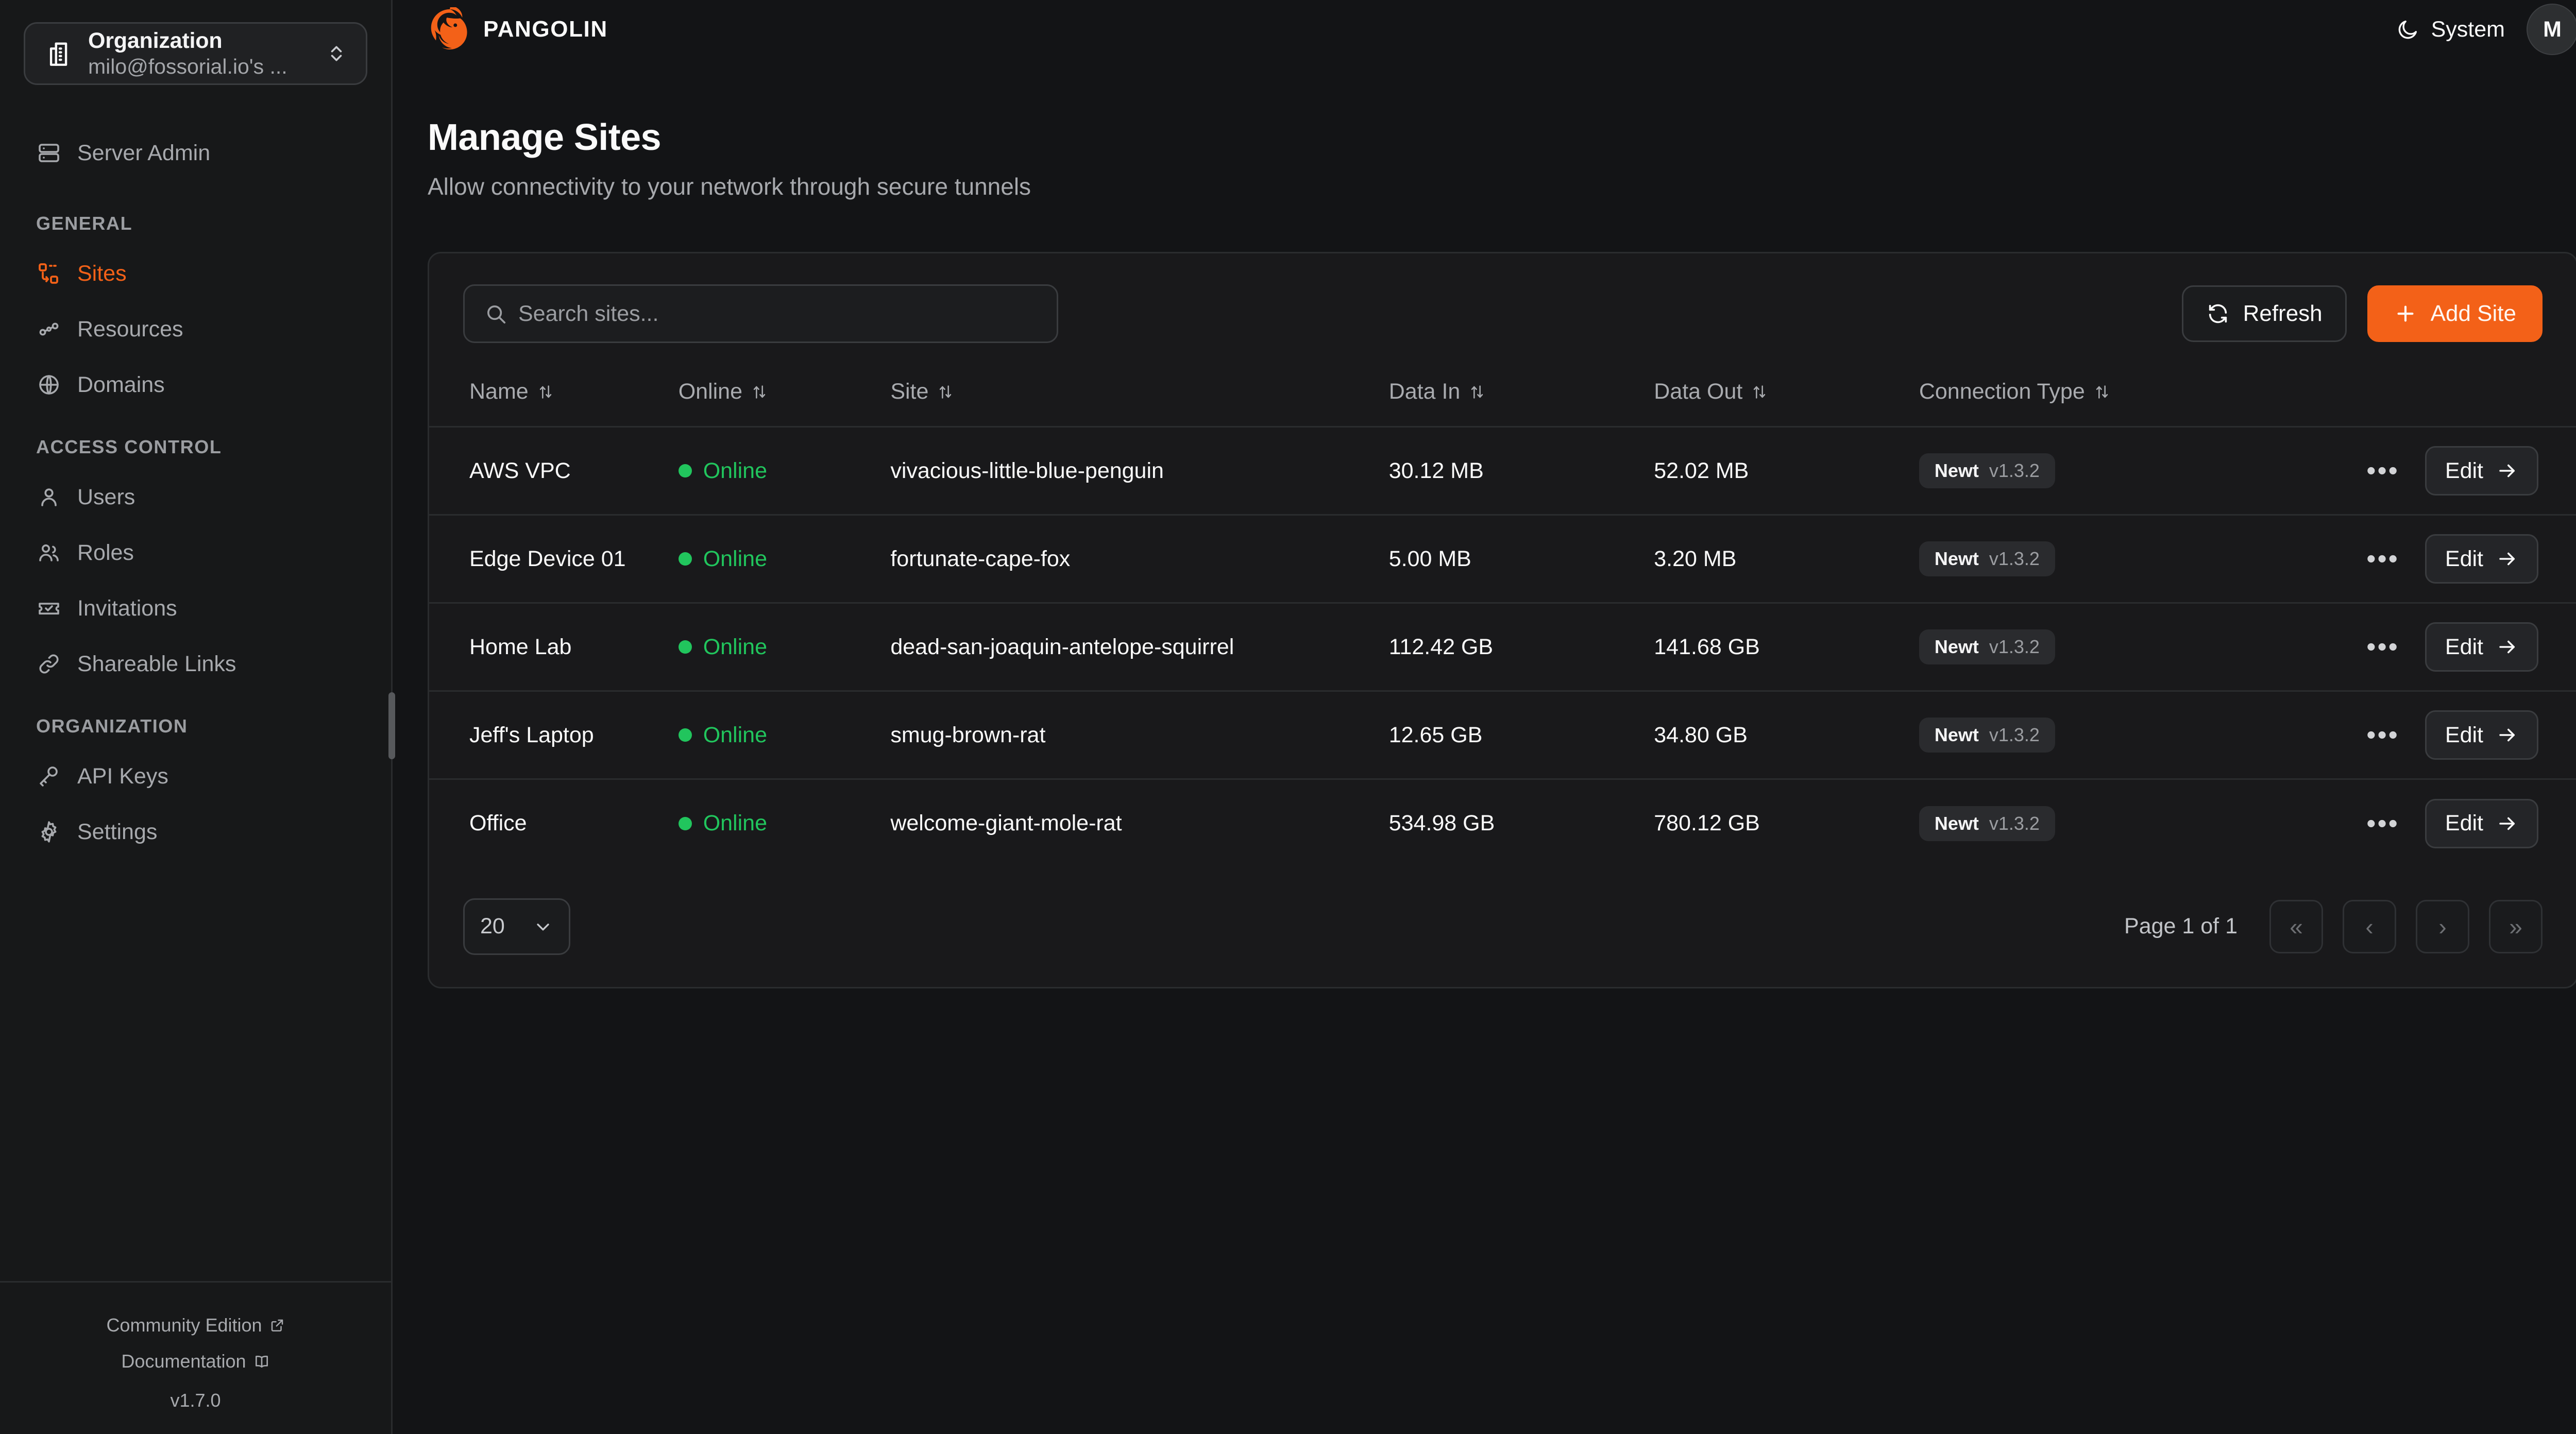 This screenshot has height=1434, width=2576. Describe the element at coordinates (1698, 391) in the screenshot. I see `column-label: Data Out` at that location.